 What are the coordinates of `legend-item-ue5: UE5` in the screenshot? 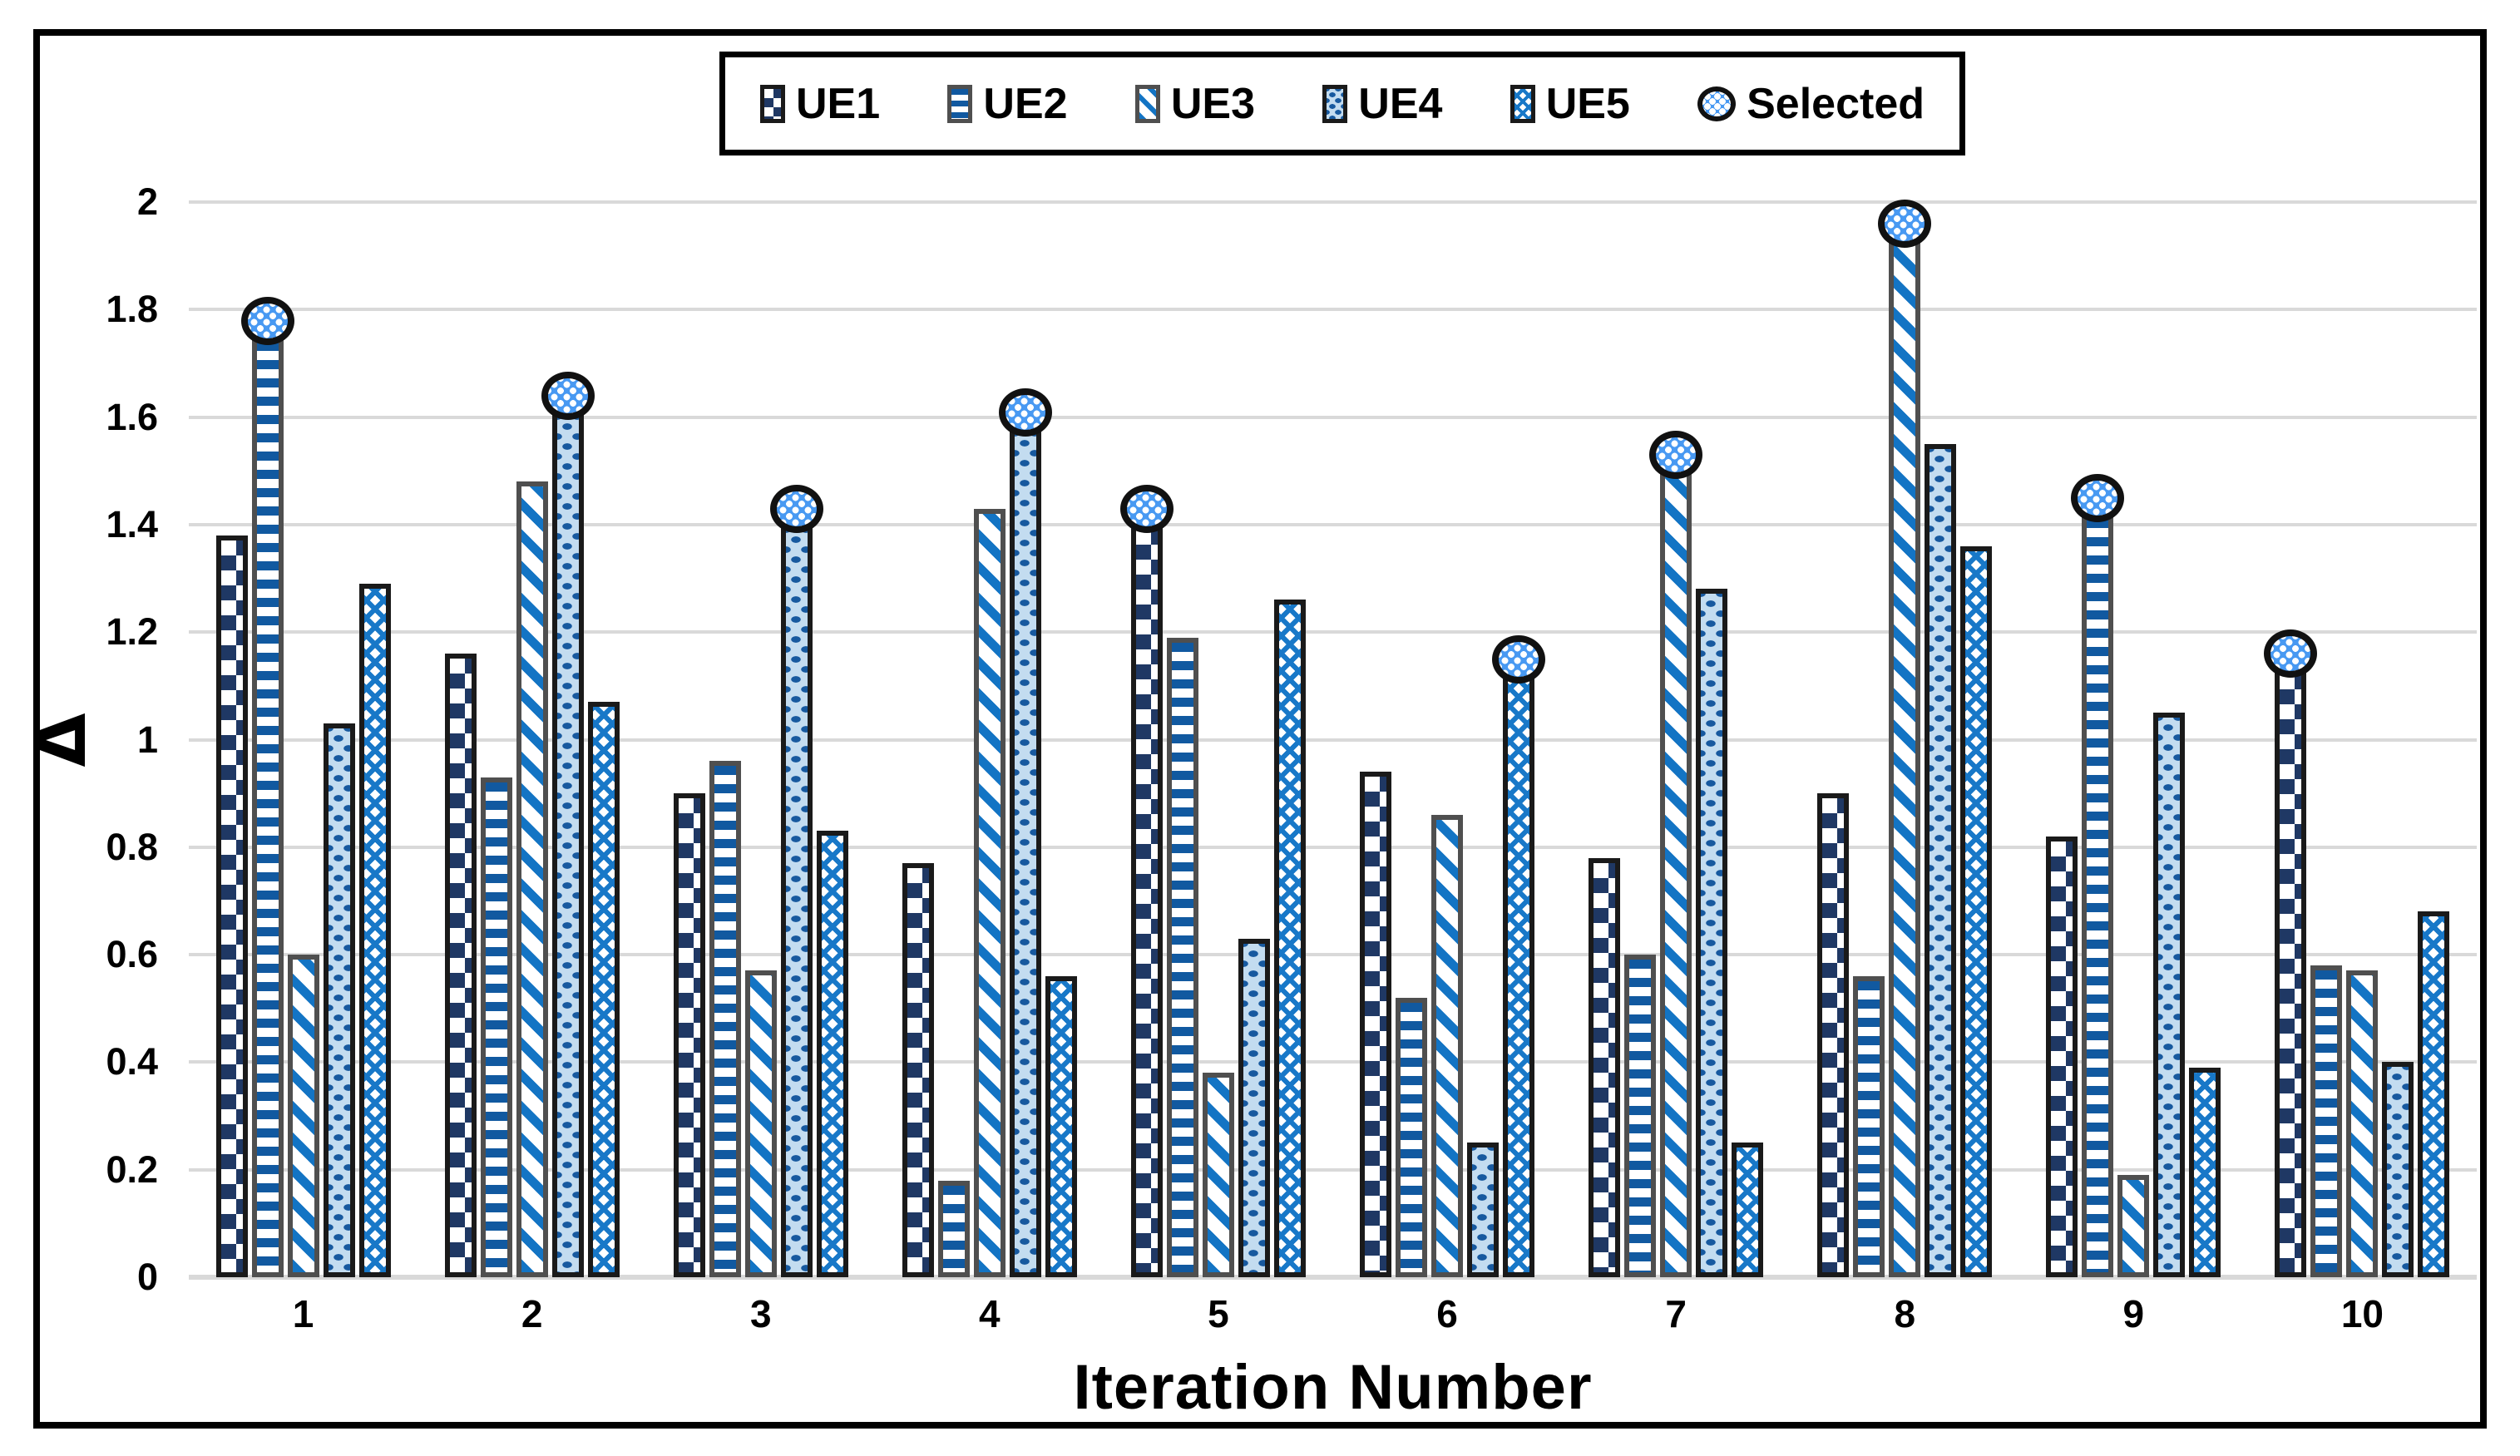 It's located at (1570, 104).